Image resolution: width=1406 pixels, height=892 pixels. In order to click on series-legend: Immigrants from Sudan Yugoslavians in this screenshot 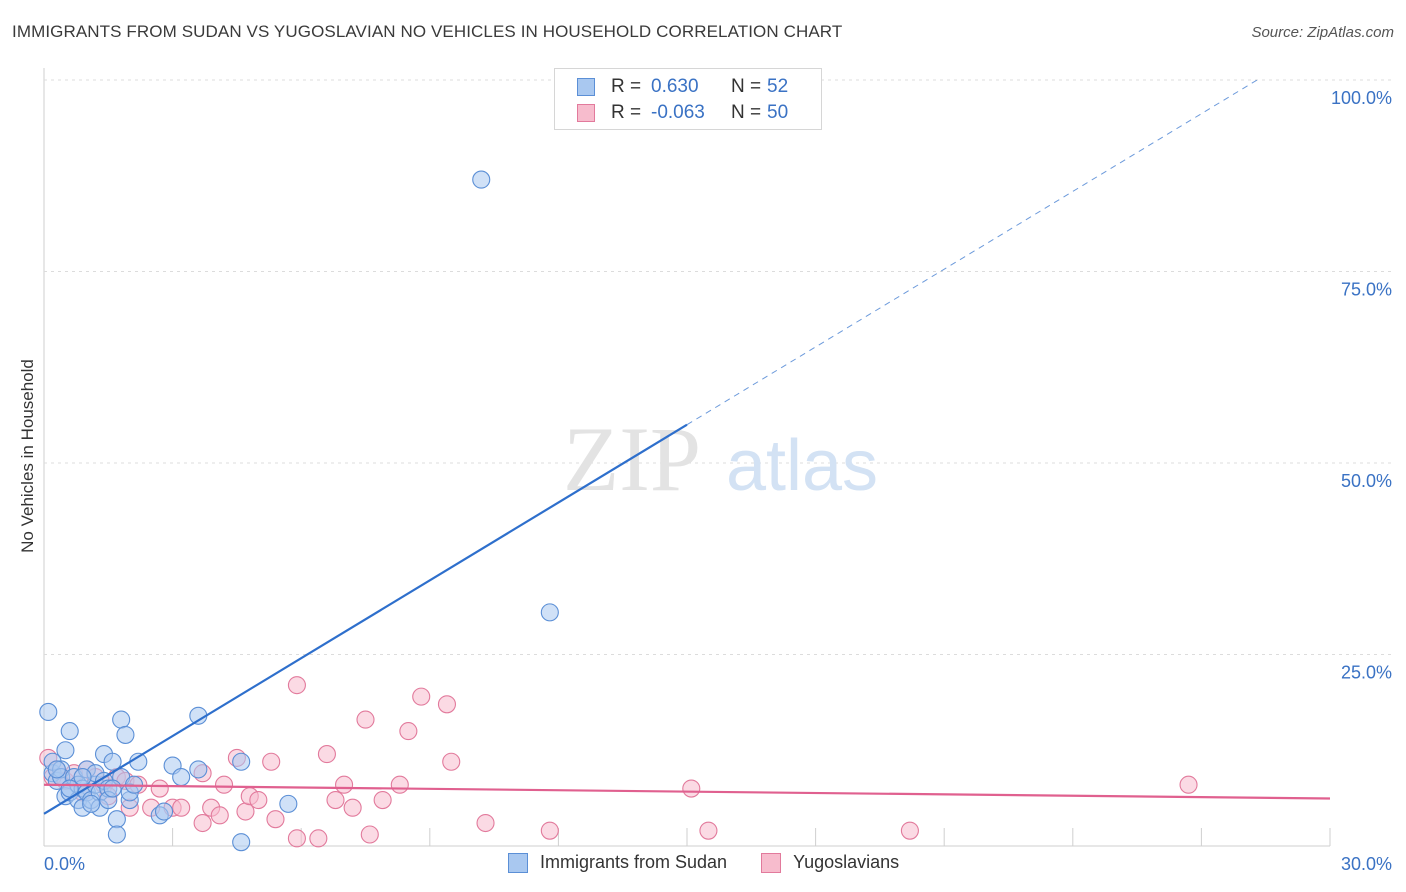, I will do `click(720, 862)`.